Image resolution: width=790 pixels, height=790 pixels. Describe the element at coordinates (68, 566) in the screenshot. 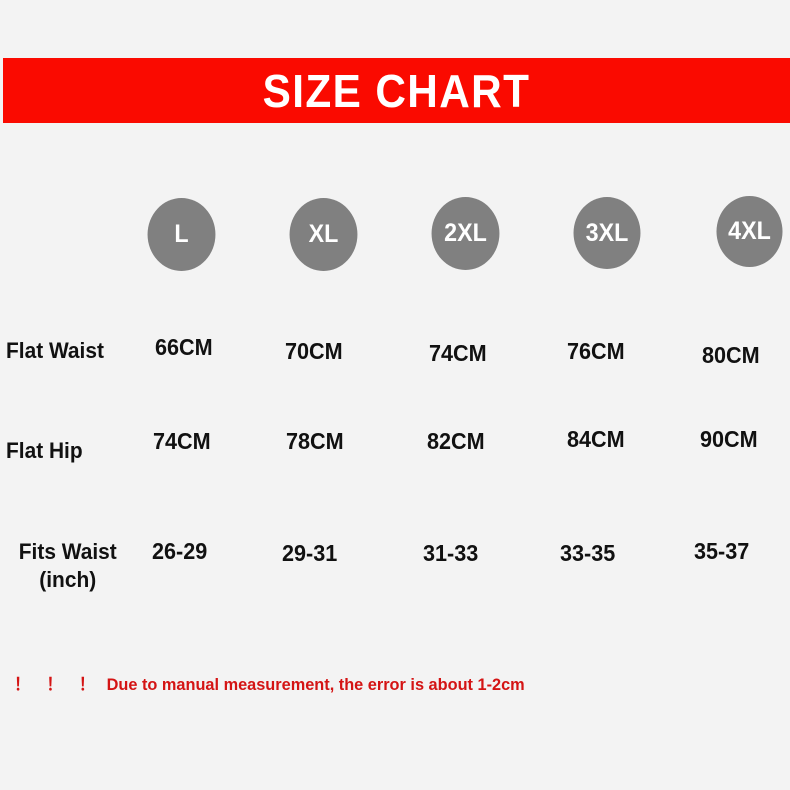

I see `row-label-fits-waist: Fits Waist (inch)` at that location.